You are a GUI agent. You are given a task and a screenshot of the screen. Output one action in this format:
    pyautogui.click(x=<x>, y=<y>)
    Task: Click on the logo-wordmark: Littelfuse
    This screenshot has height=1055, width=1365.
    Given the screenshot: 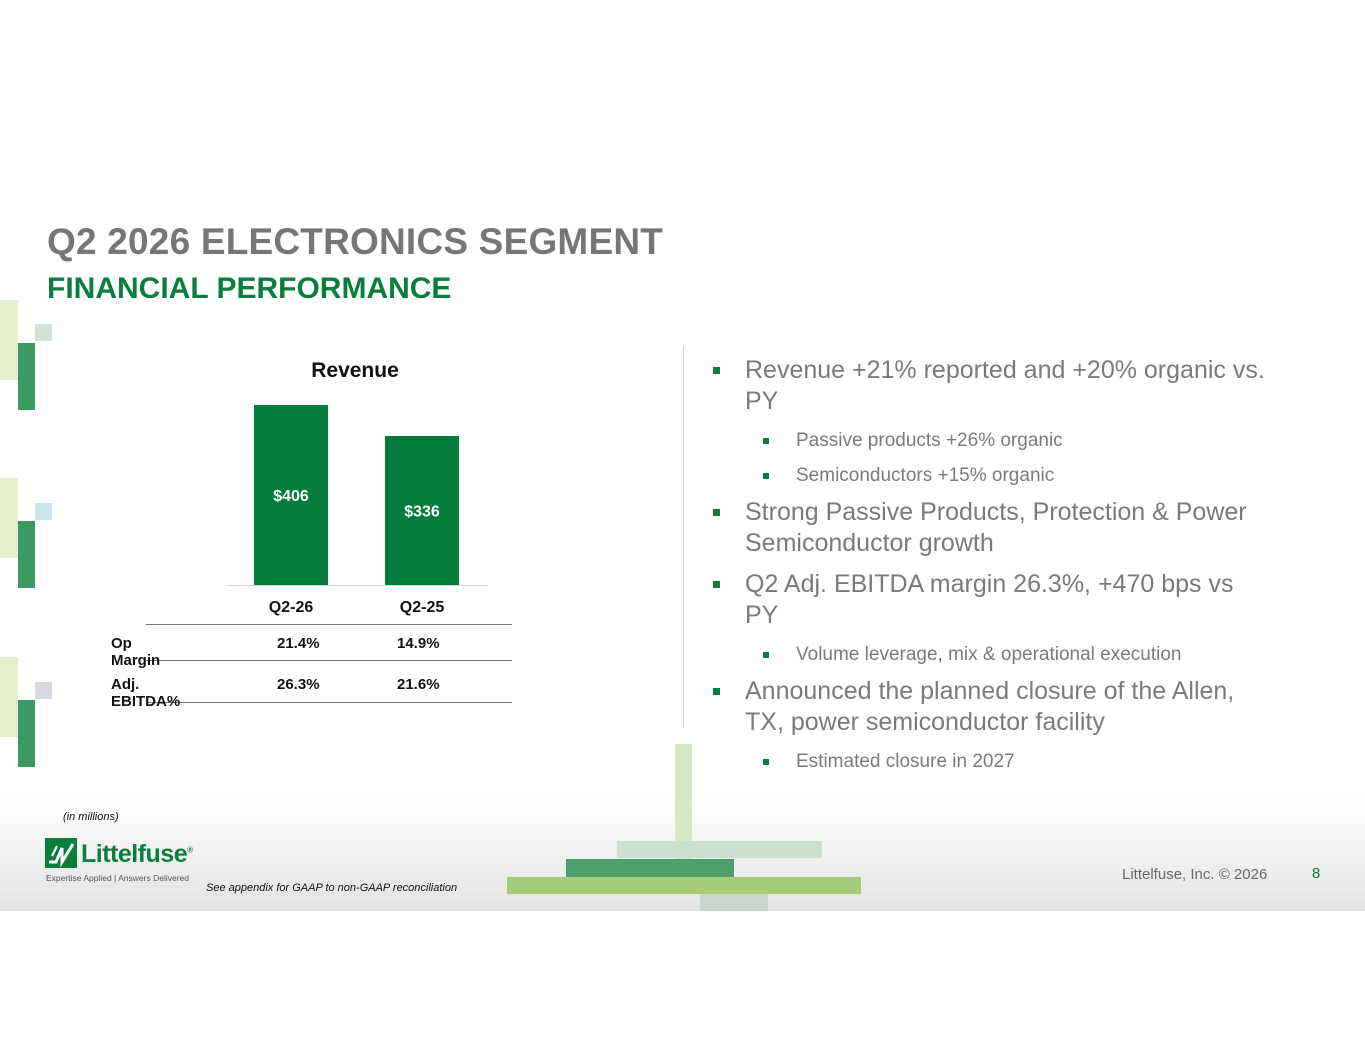 What is the action you would take?
    pyautogui.click(x=134, y=854)
    